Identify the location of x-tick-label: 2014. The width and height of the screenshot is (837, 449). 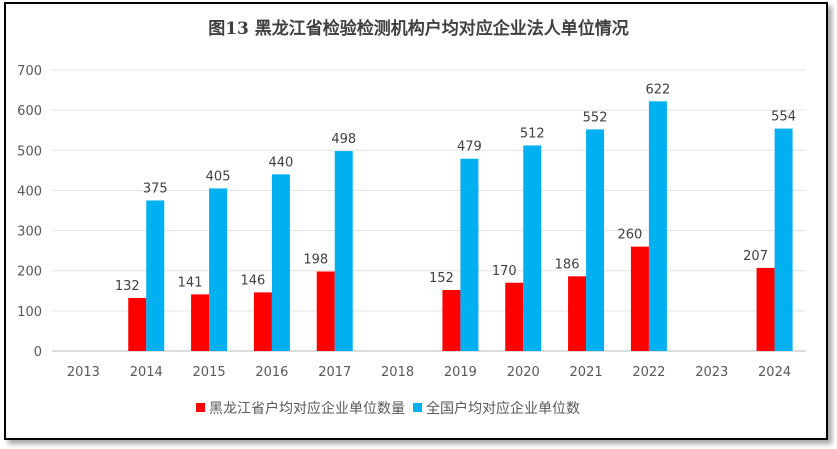
(146, 372).